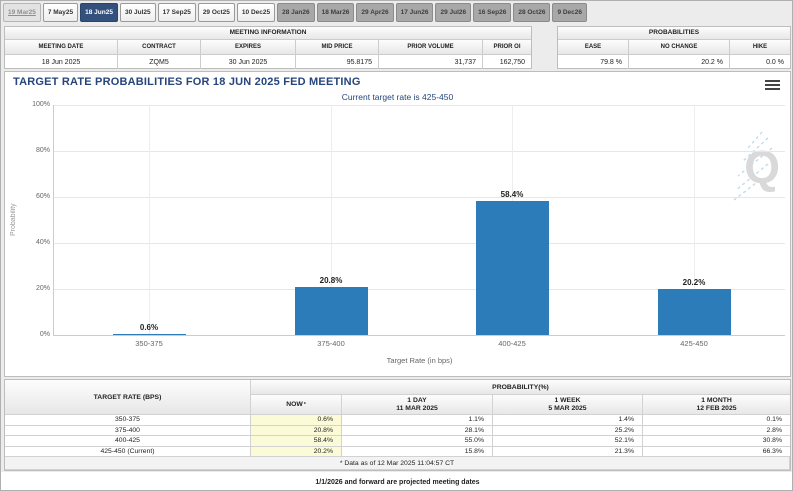 This screenshot has height=491, width=793. I want to click on row-425-450-rate: 425-450 (Current), so click(128, 451).